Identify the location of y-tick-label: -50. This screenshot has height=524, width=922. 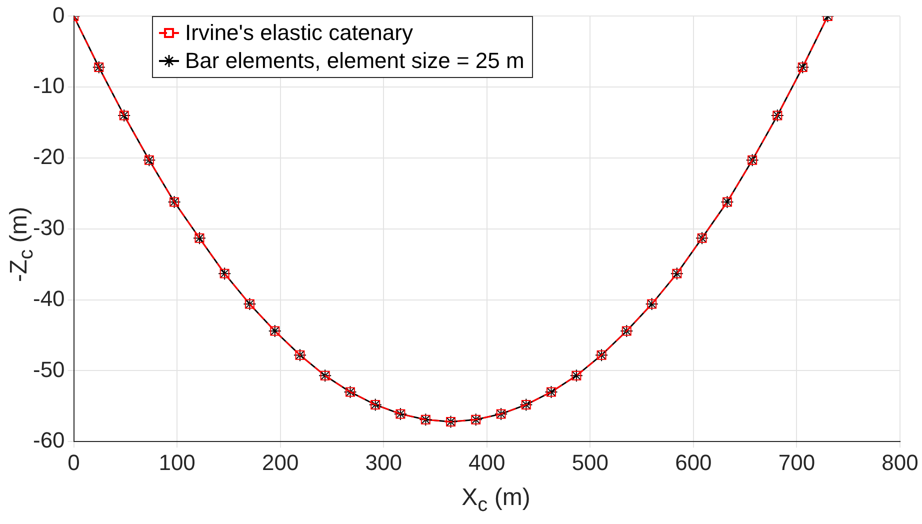
(49, 369).